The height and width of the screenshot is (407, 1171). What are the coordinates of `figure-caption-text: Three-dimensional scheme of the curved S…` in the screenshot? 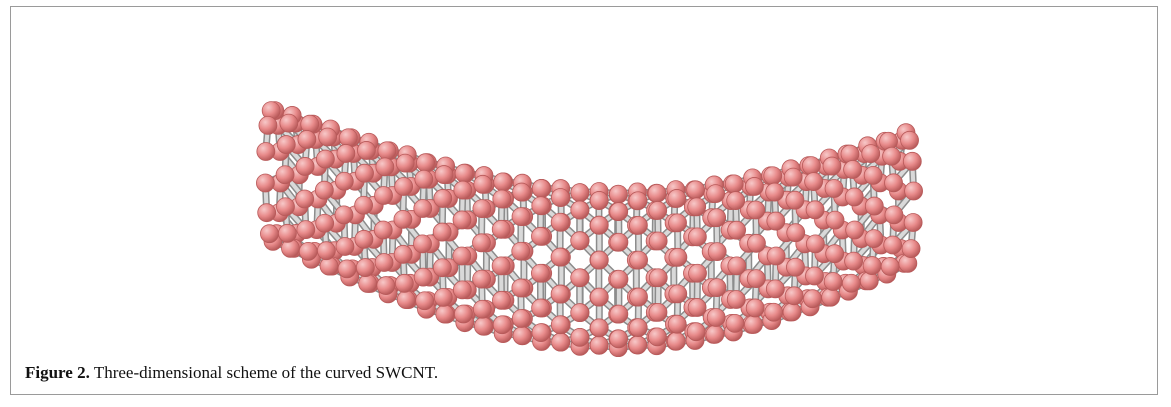 It's located at (266, 372).